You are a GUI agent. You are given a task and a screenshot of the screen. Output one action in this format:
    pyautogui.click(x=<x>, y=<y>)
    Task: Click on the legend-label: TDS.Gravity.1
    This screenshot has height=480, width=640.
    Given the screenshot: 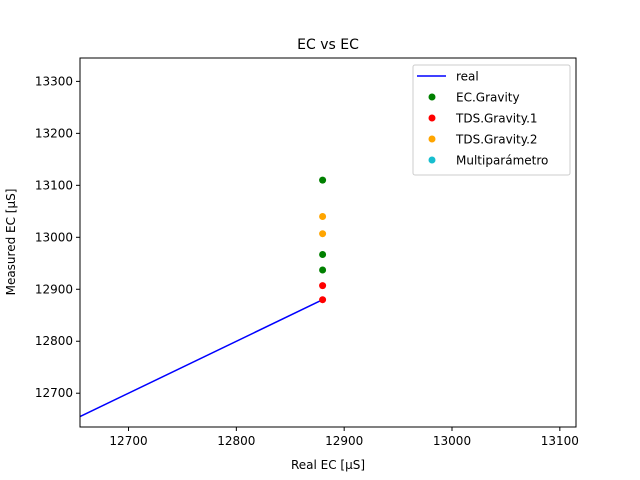 What is the action you would take?
    pyautogui.click(x=496, y=119)
    